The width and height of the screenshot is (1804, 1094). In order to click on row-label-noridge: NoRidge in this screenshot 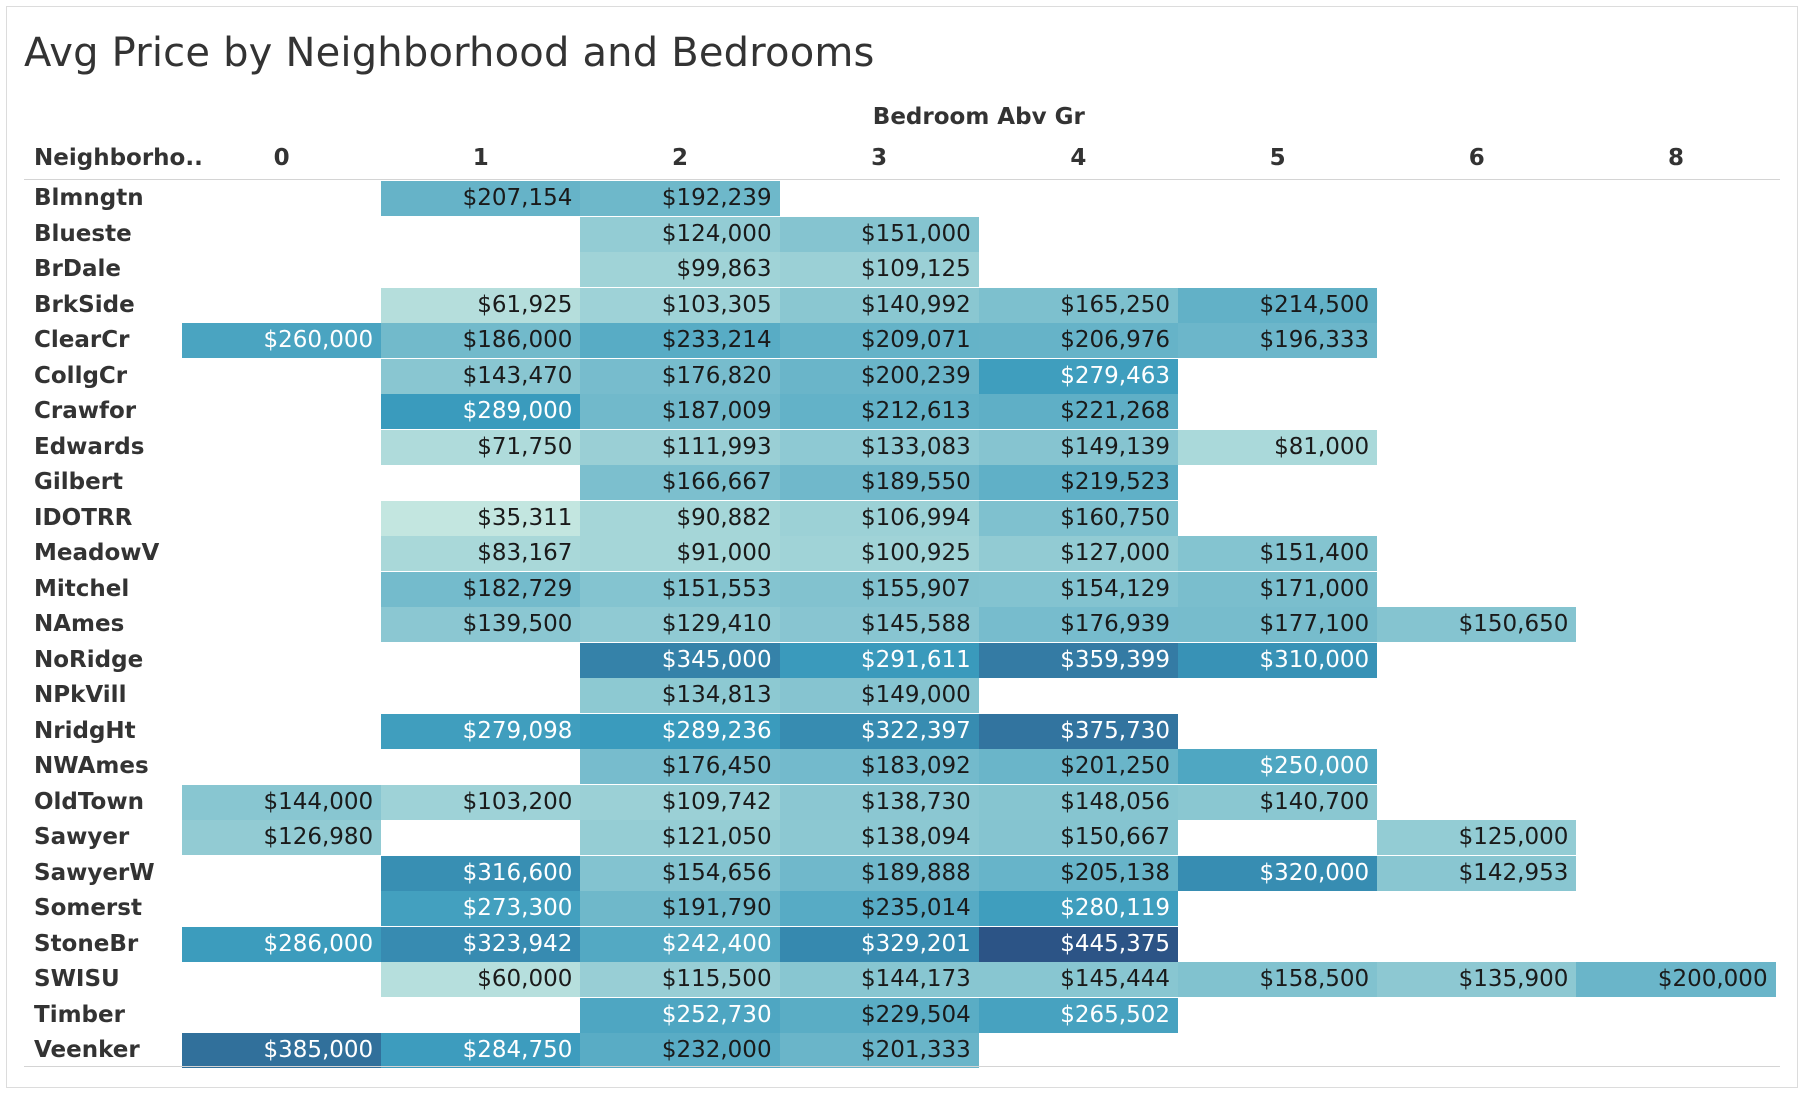, I will do `click(89, 659)`.